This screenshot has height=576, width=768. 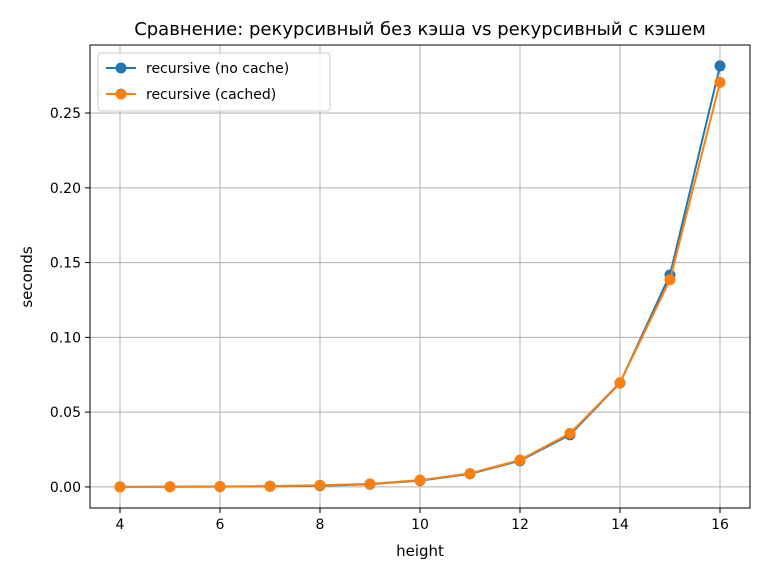 What do you see at coordinates (120, 525) in the screenshot?
I see `x-tick-label: 4` at bounding box center [120, 525].